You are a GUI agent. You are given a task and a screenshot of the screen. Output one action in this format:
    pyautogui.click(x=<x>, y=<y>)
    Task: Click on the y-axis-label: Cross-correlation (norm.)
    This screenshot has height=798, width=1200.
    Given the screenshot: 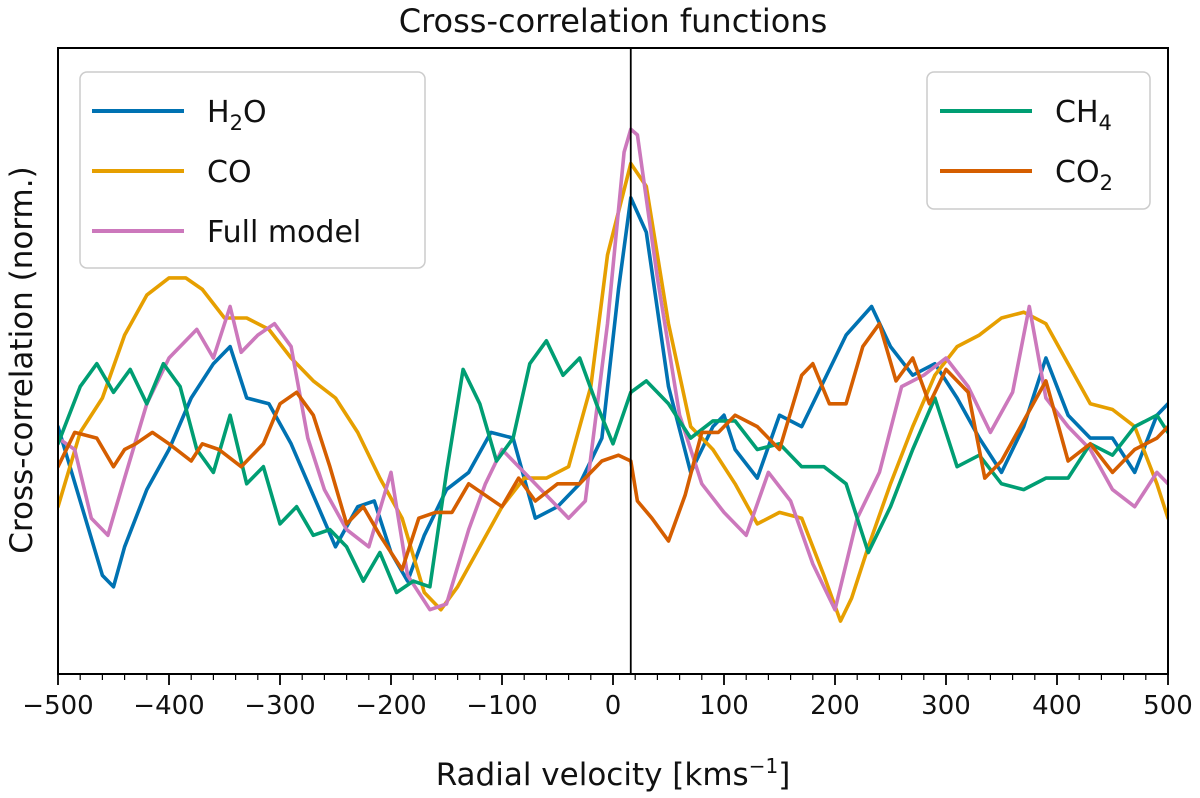 What is the action you would take?
    pyautogui.click(x=22, y=359)
    